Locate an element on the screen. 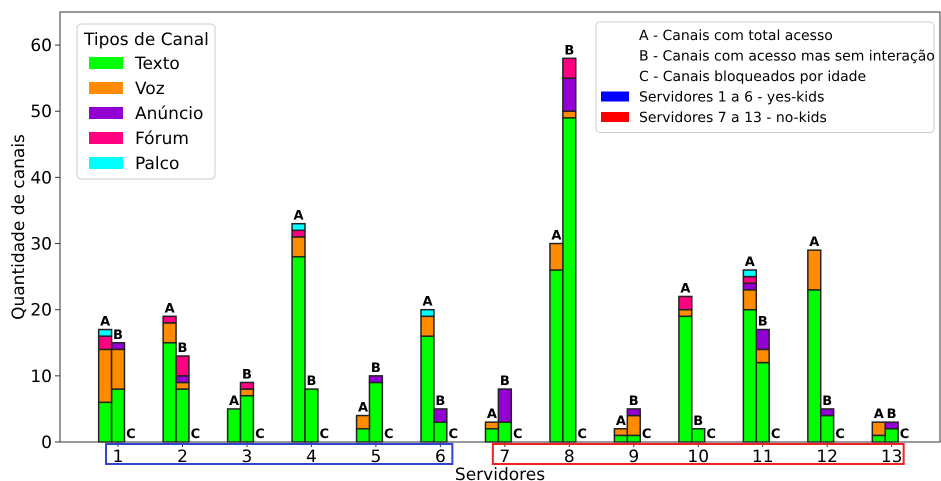 The width and height of the screenshot is (941, 481). annotation: Servidores 1 a 6 - yes-kids is located at coordinates (731, 97).